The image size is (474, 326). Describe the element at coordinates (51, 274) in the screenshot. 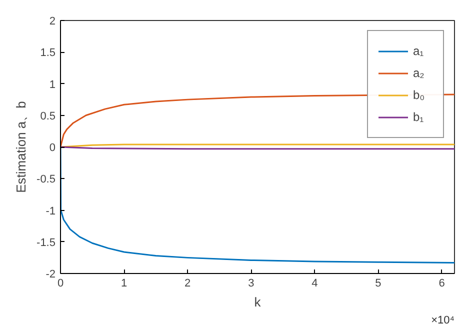

I see `y-tick-label: -2` at that location.